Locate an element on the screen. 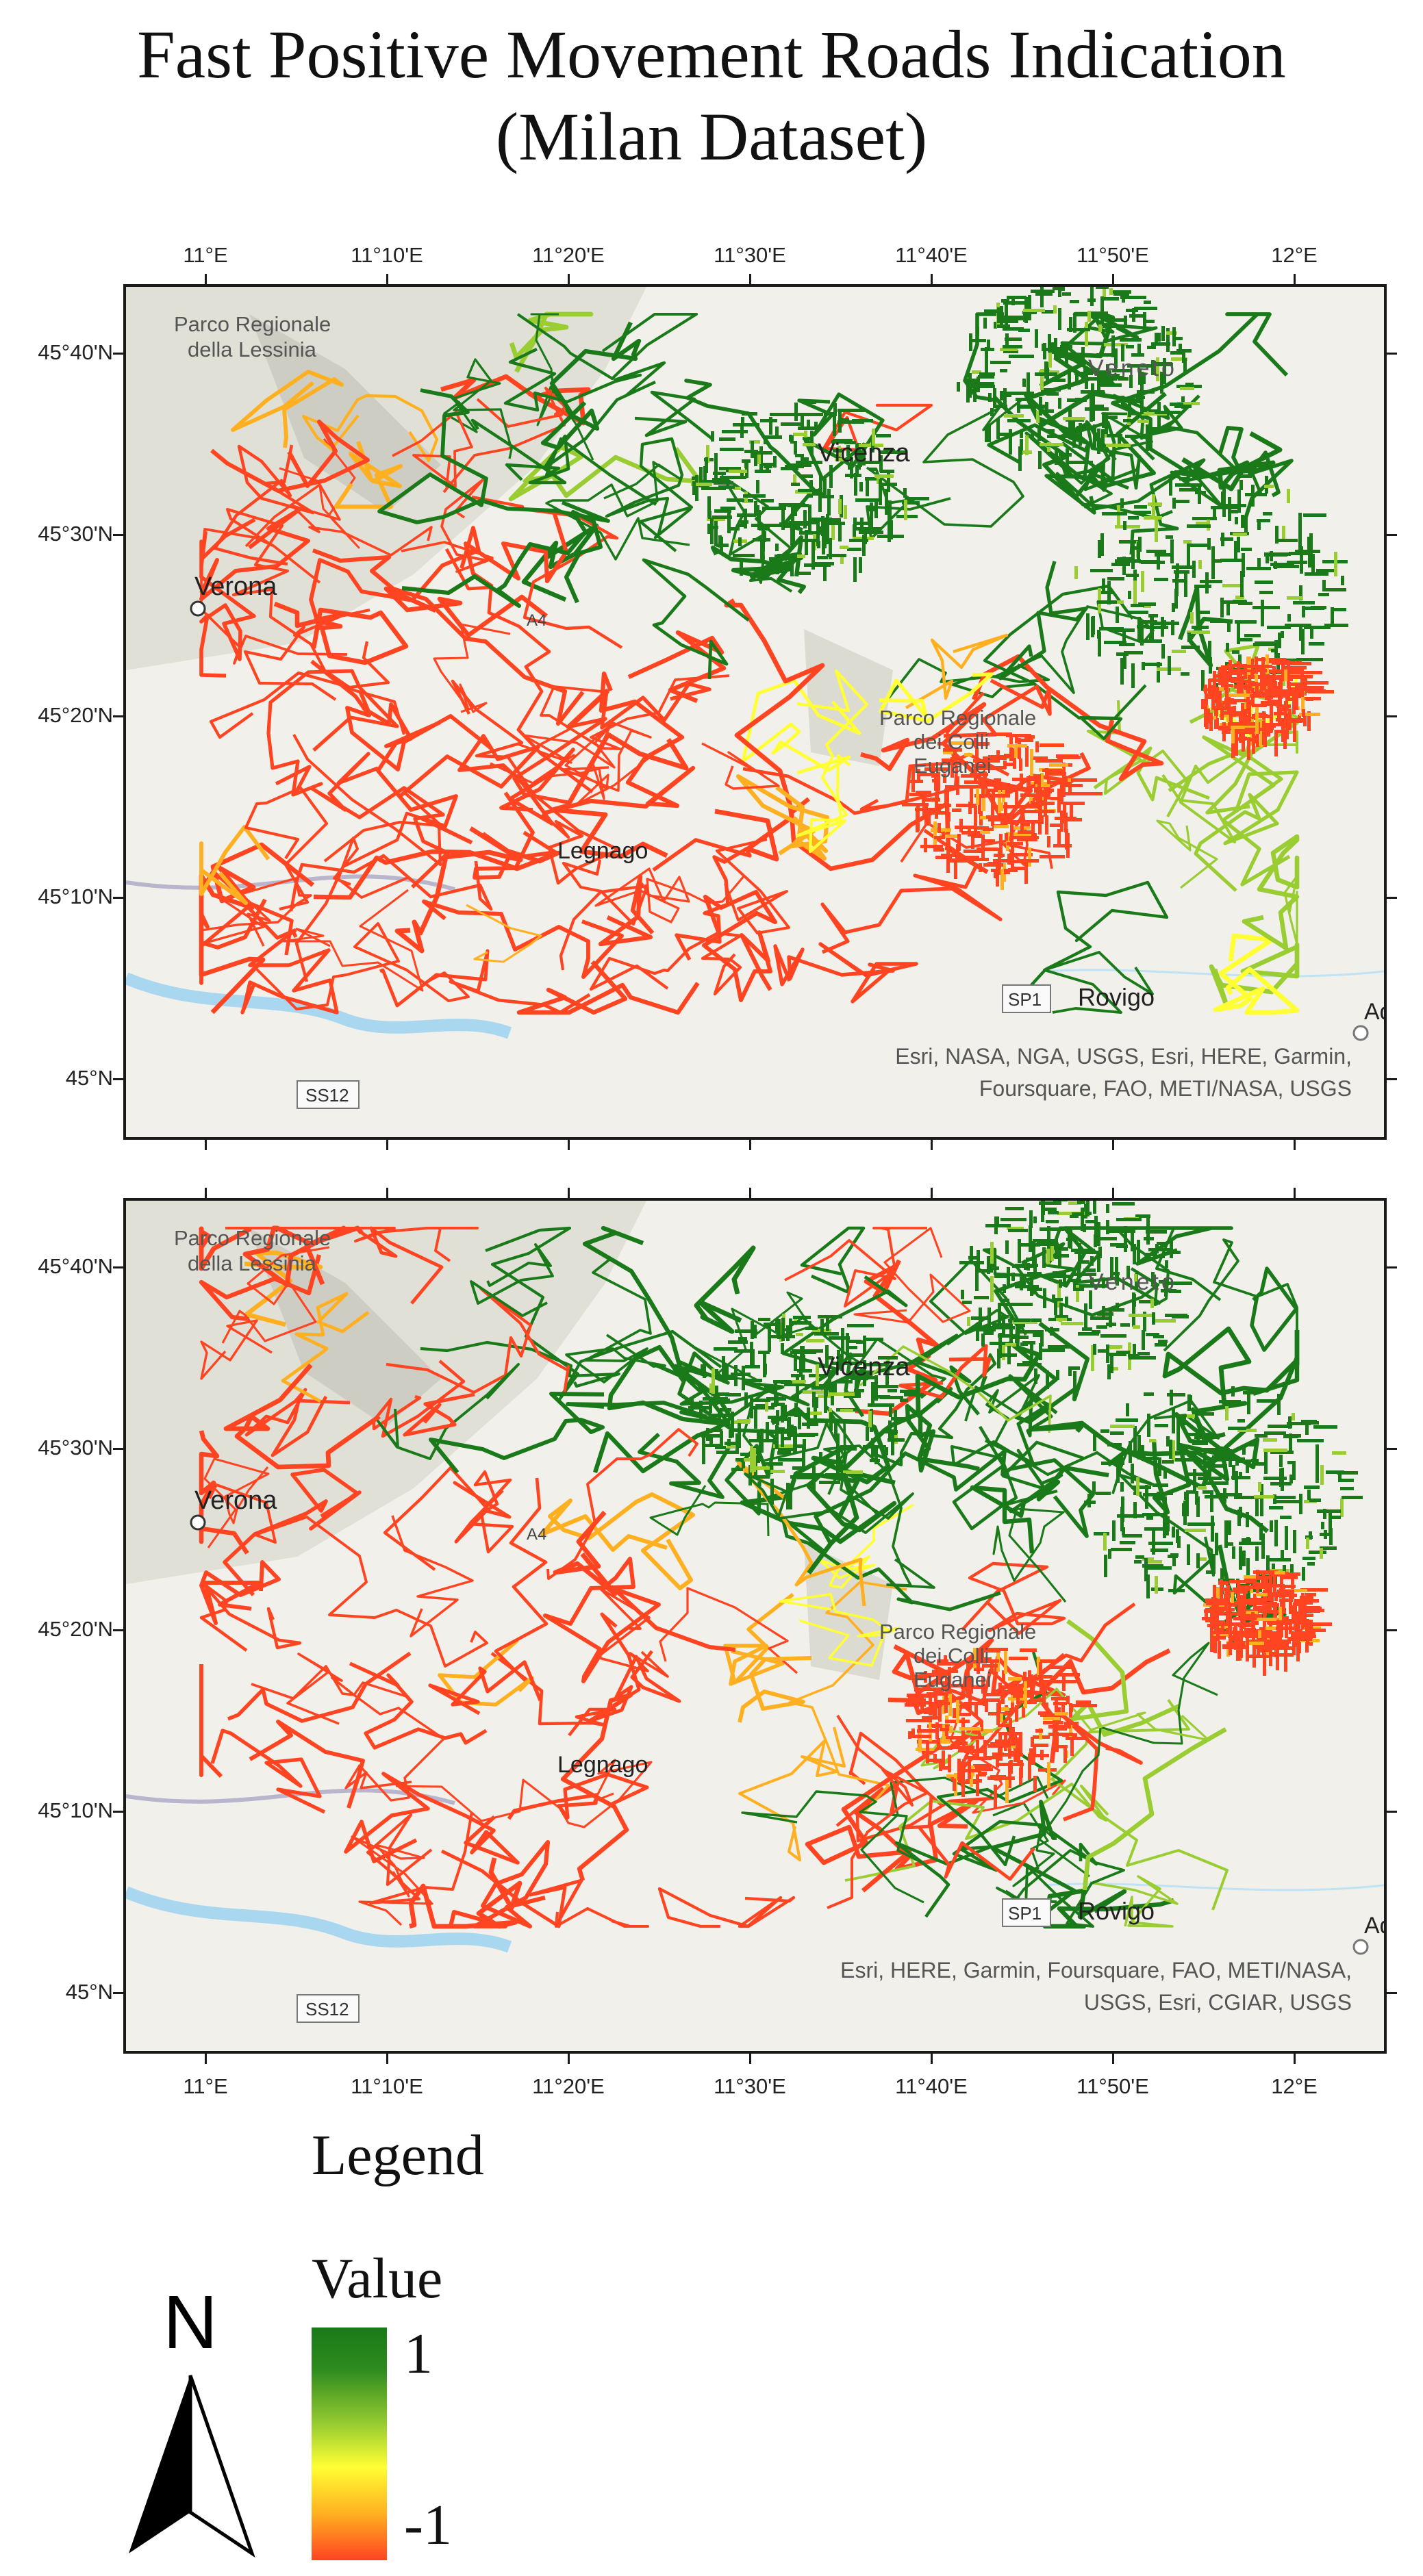 Image resolution: width=1423 pixels, height=2576 pixels. label-verona: Verona is located at coordinates (235, 586).